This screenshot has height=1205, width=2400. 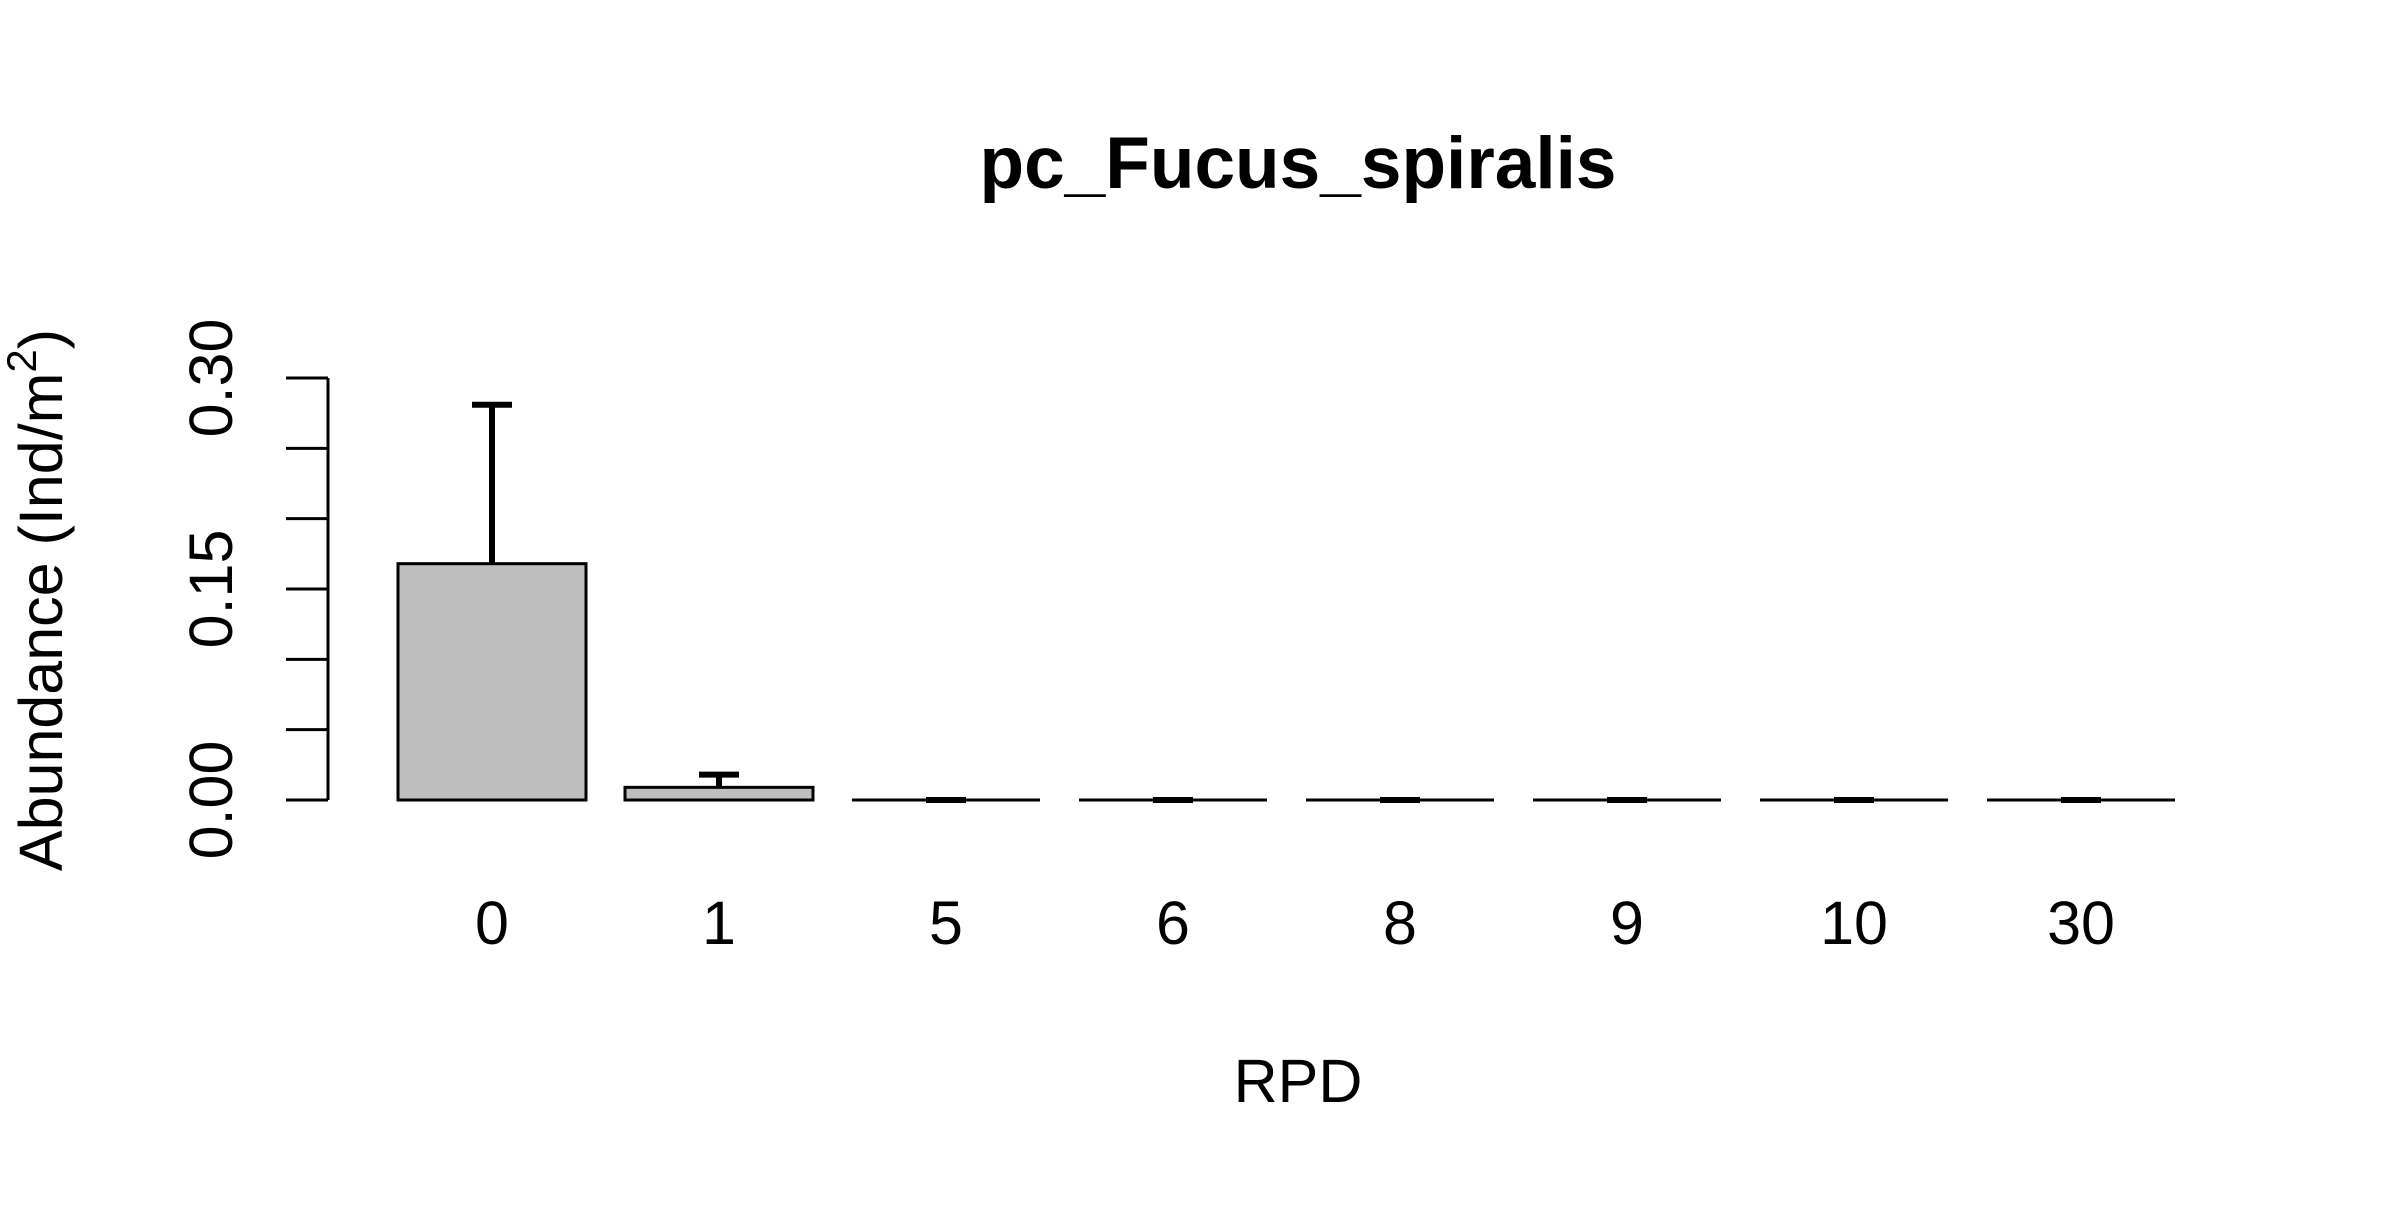 What do you see at coordinates (253, 589) in the screenshot?
I see `y-axis: 0.00 0.15 0.30` at bounding box center [253, 589].